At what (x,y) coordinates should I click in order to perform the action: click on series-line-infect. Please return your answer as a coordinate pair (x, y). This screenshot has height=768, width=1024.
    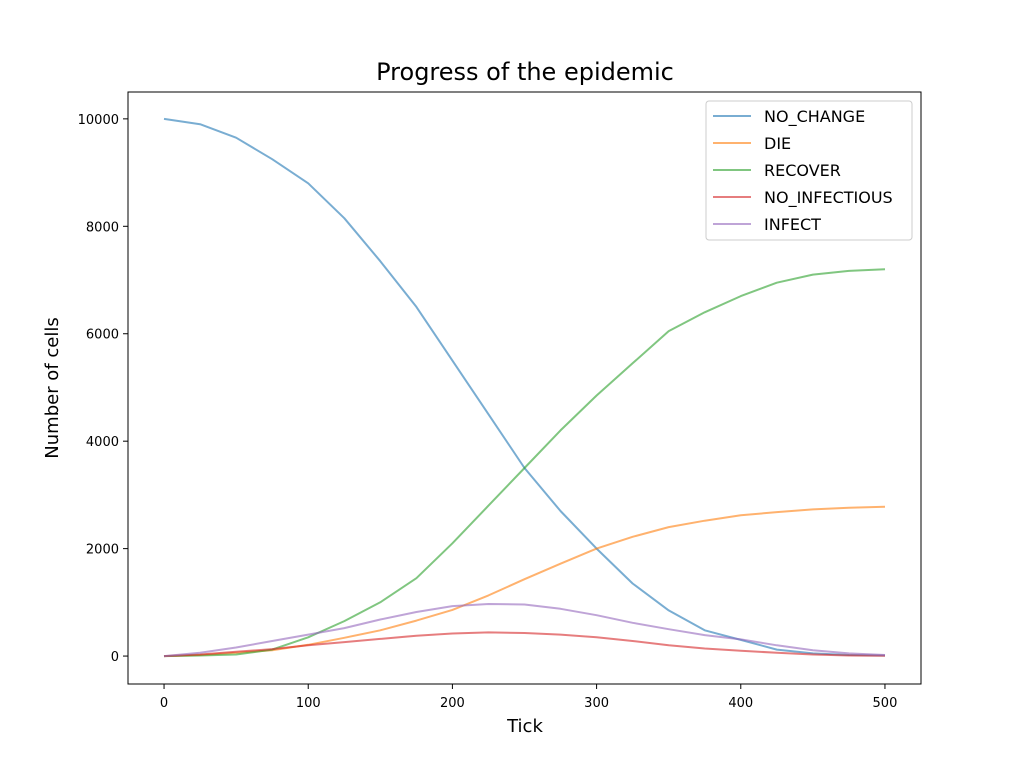
    Looking at the image, I should click on (524, 630).